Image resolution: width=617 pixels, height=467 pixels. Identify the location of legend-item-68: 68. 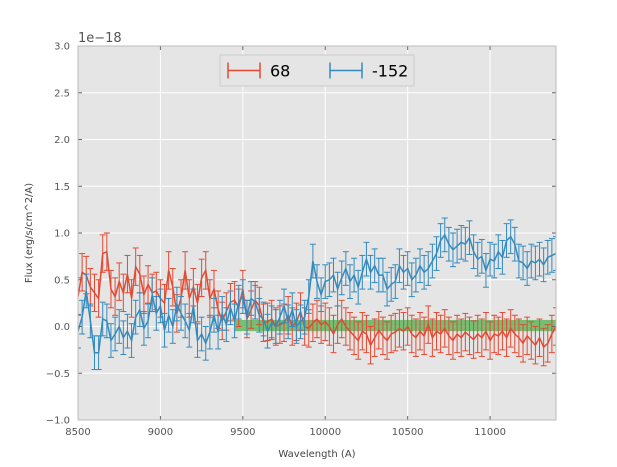
(258, 71).